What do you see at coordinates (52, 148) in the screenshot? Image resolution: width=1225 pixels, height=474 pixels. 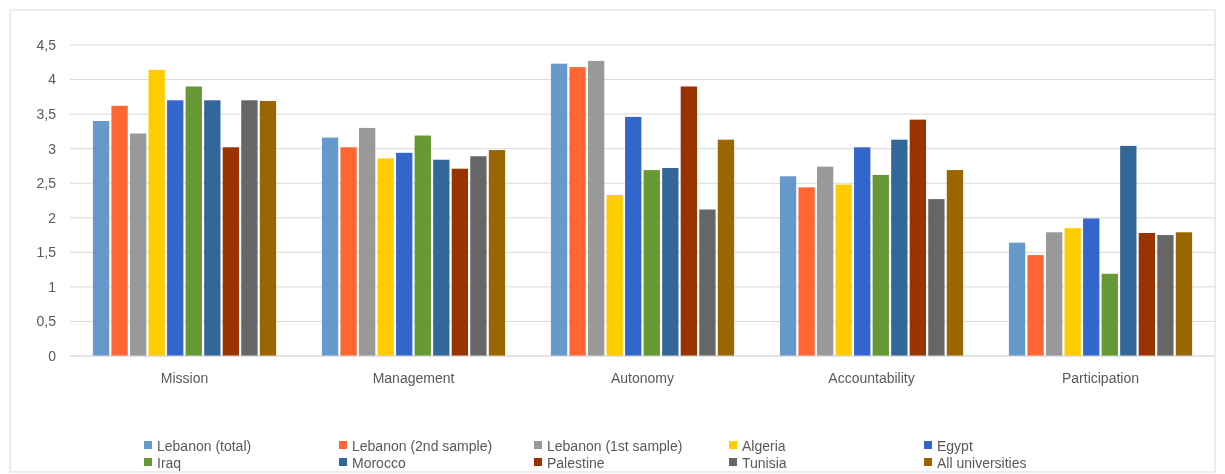 I see `y-tick-label: 3` at bounding box center [52, 148].